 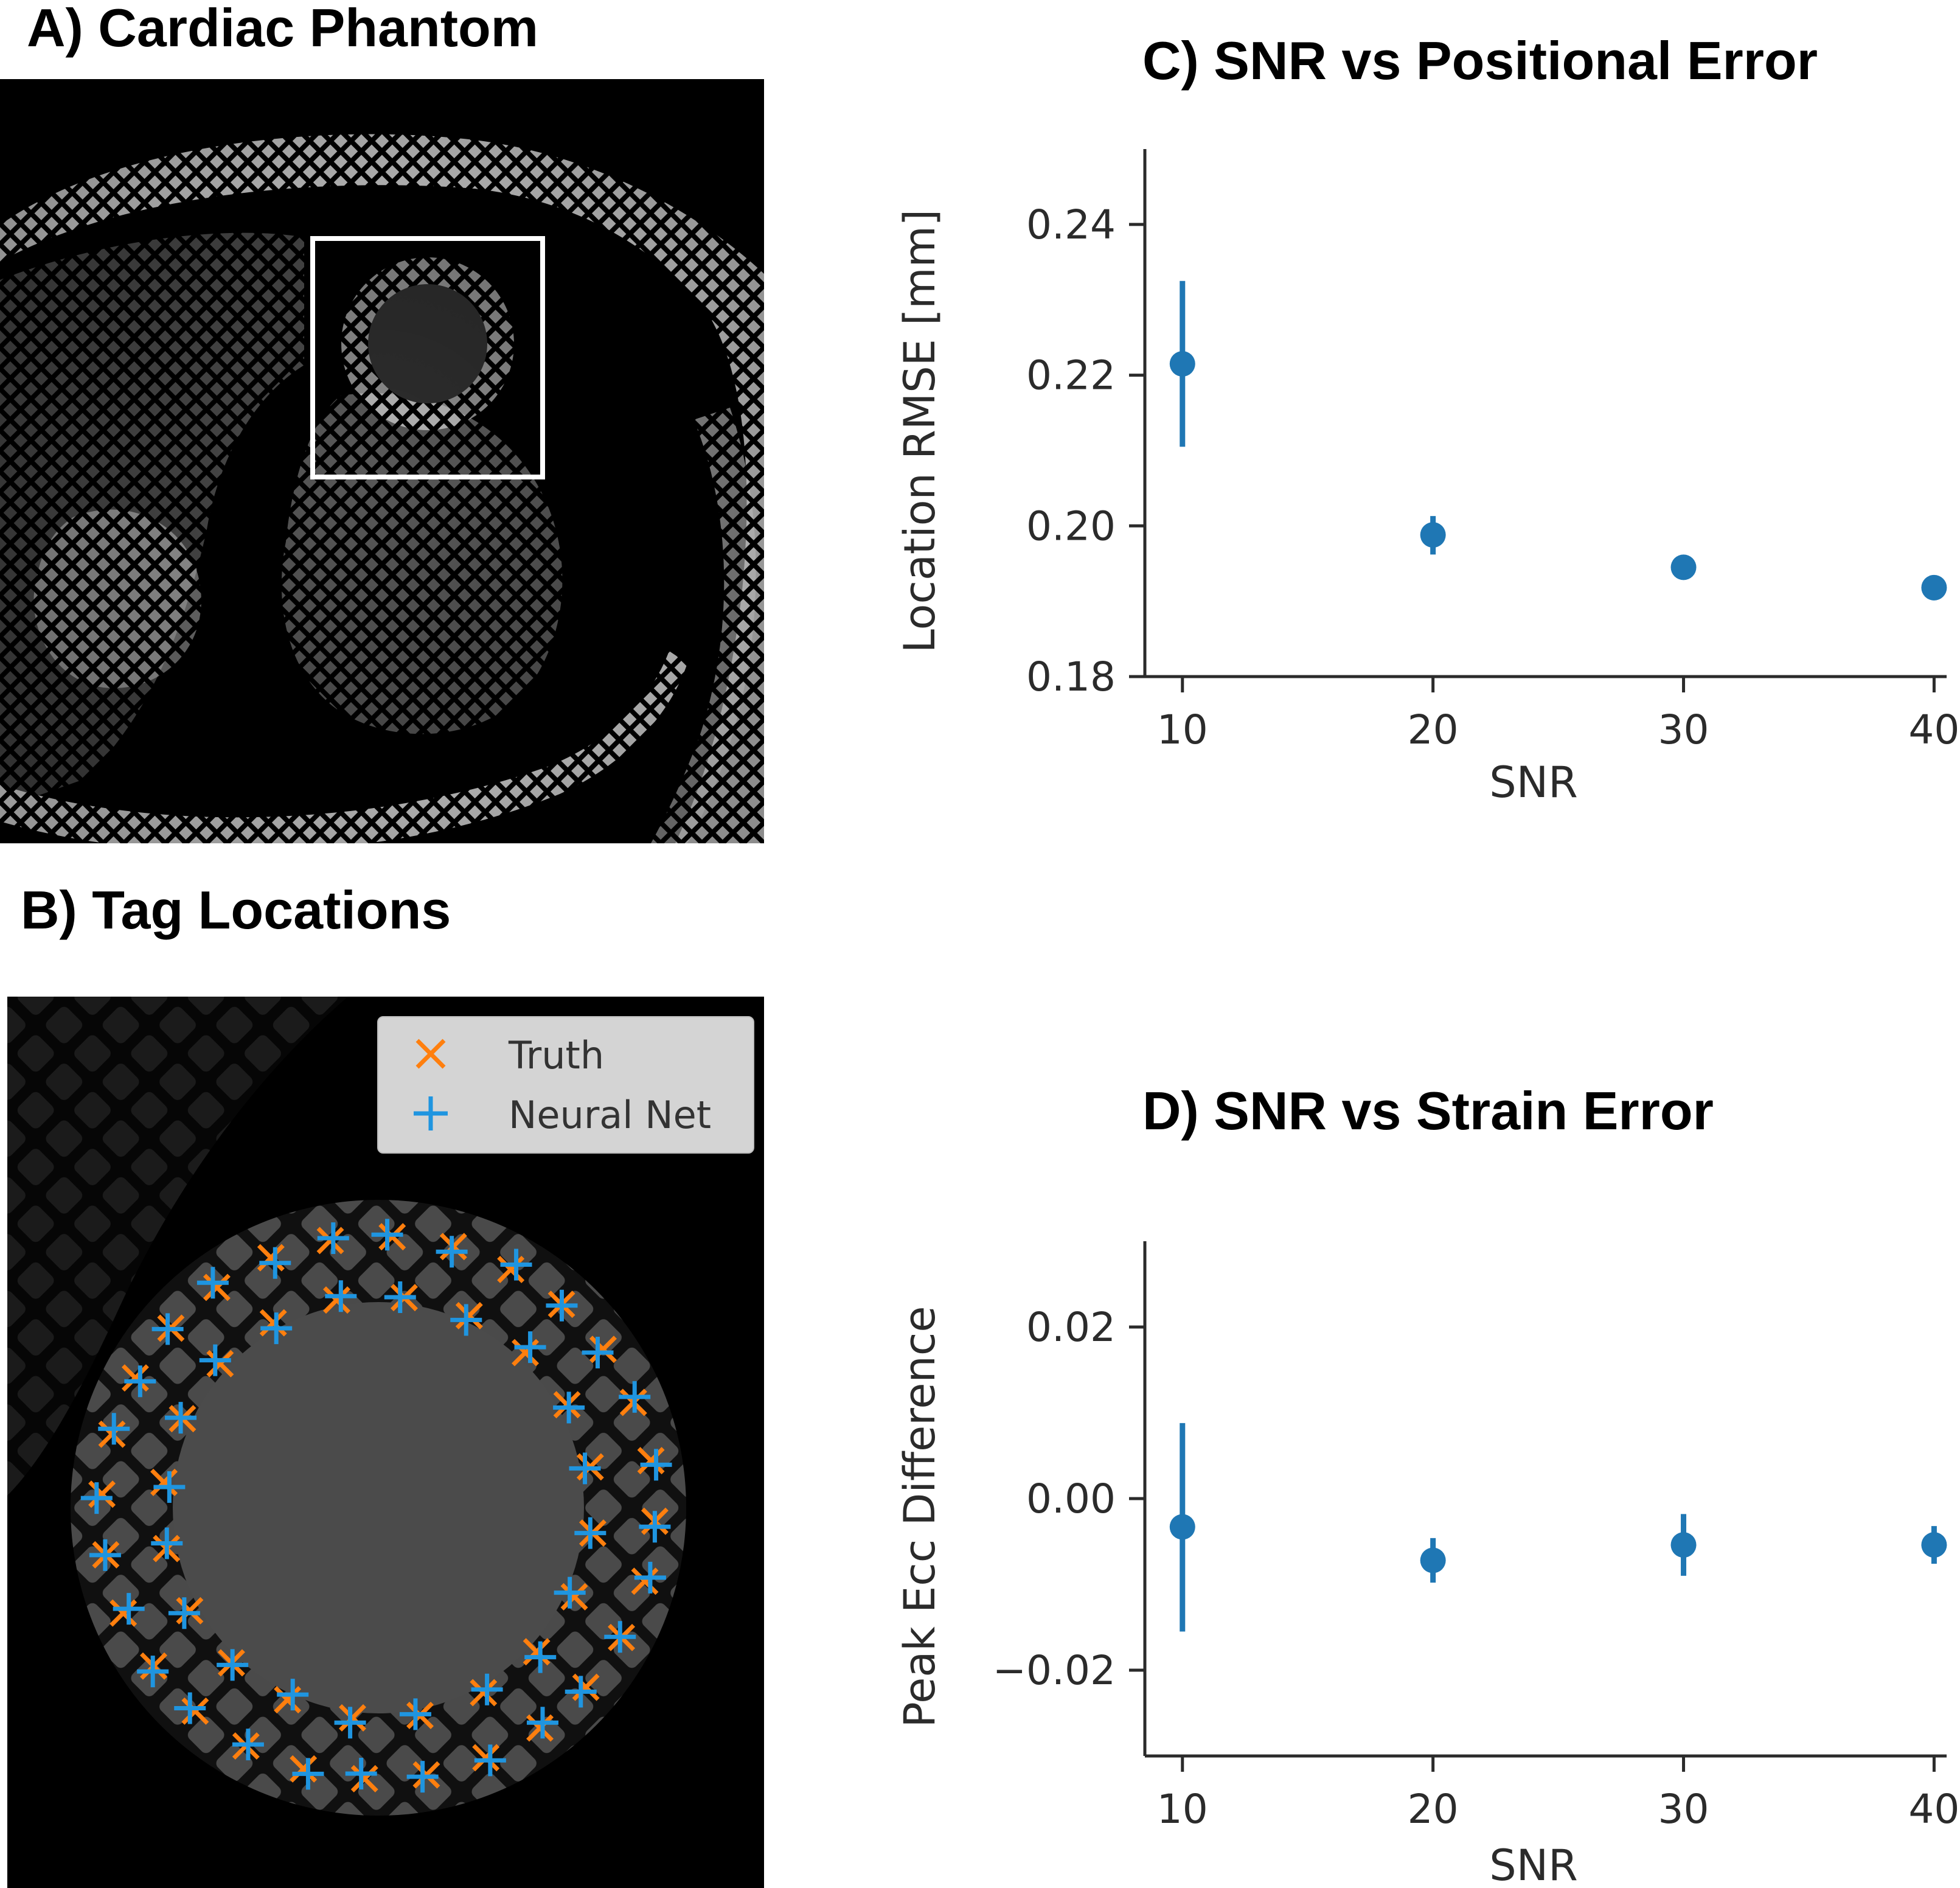 I want to click on x-marker-icon, so click(x=430, y=1054).